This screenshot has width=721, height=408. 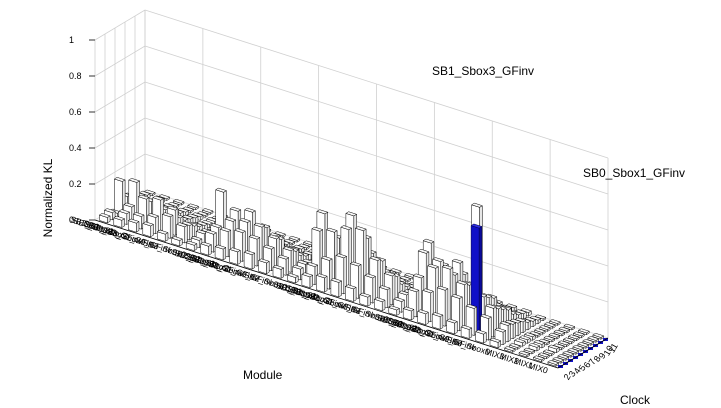 What do you see at coordinates (613, 347) in the screenshot?
I see `clock-tick-label: 11` at bounding box center [613, 347].